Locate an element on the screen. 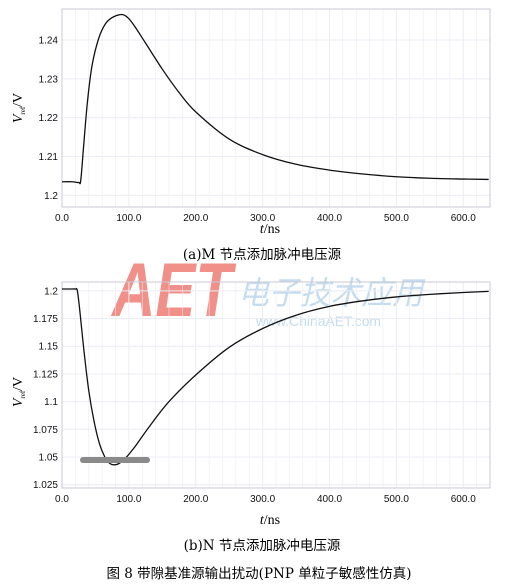 This screenshot has width=518, height=587. chart-b-yticks: 1.025 1.05 1.075 1.1 1.125 1.15 1.175 1.2 is located at coordinates (45, 388).